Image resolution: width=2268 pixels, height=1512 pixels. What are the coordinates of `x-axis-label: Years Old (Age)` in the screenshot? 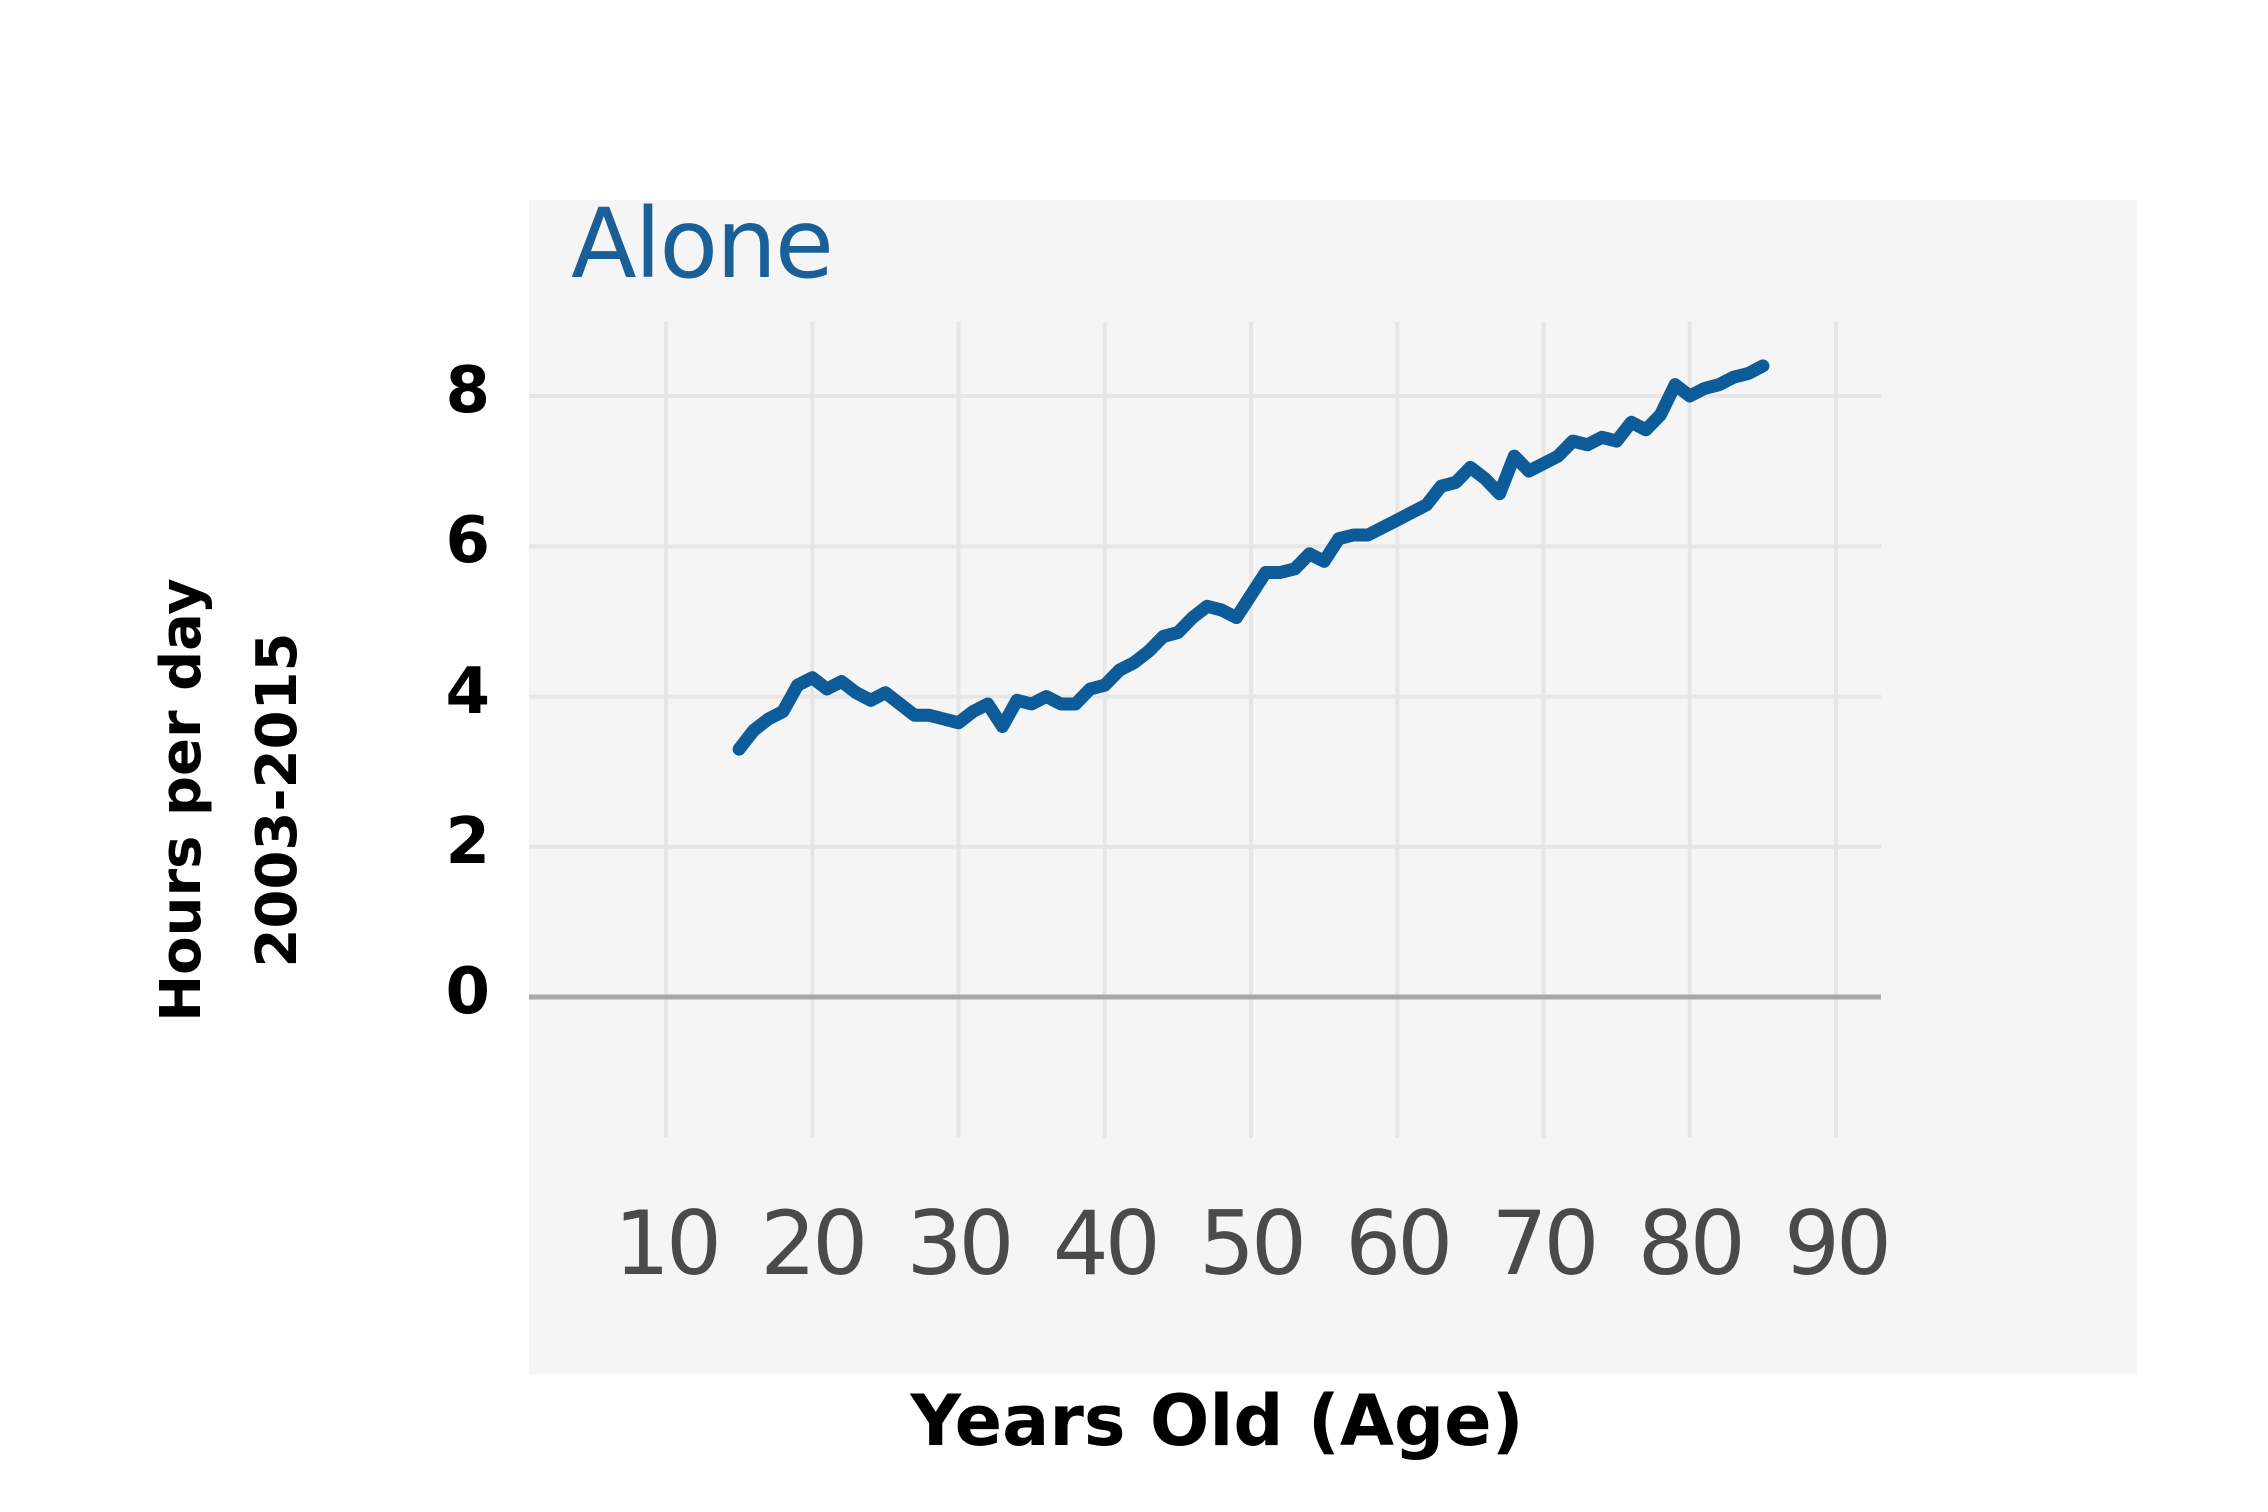 It's located at (1217, 1421).